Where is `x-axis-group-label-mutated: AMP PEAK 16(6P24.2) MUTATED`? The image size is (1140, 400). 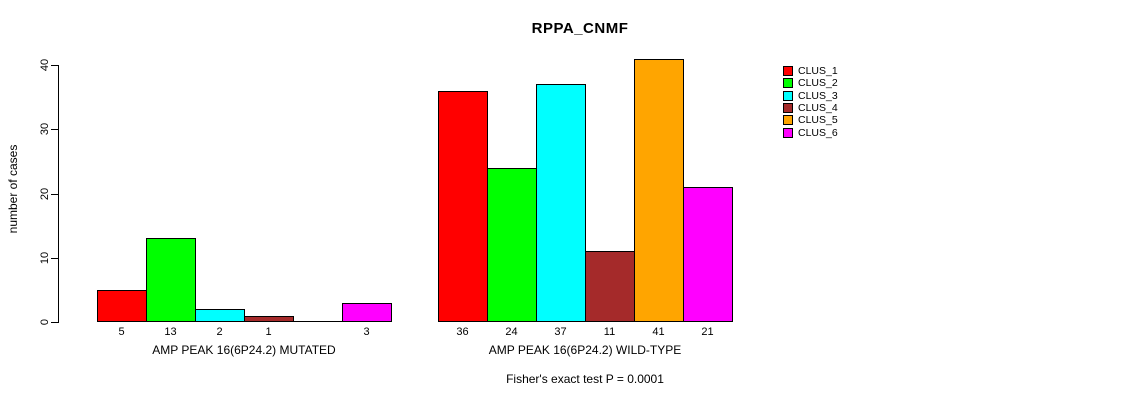
x-axis-group-label-mutated: AMP PEAK 16(6P24.2) MUTATED is located at coordinates (244, 350).